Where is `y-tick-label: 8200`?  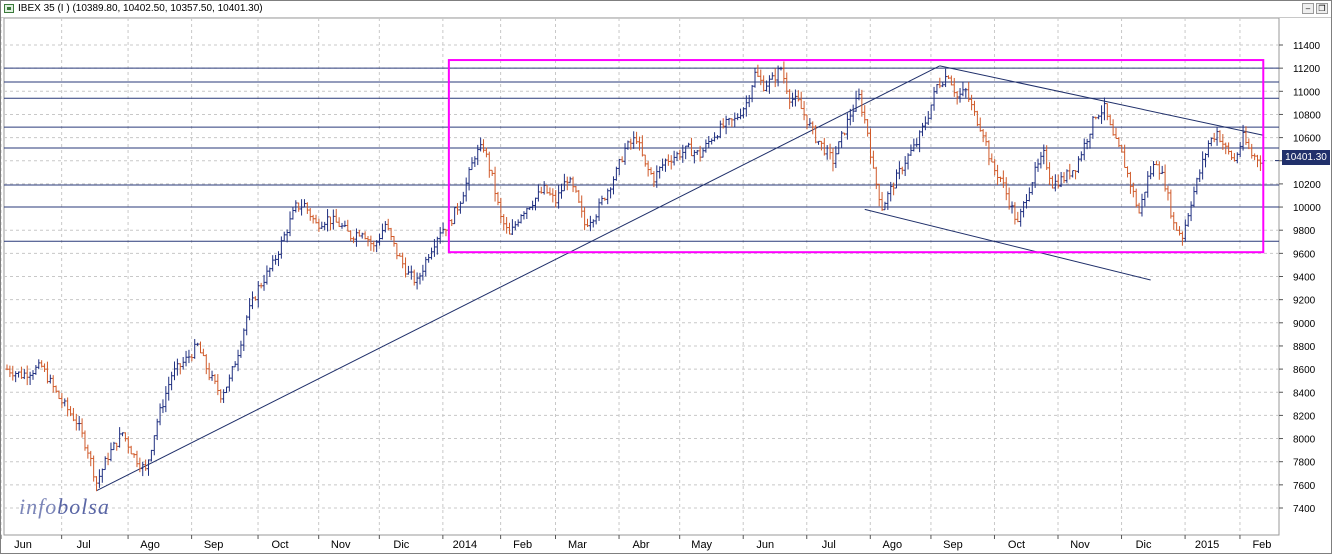
y-tick-label: 8200 is located at coordinates (1304, 416).